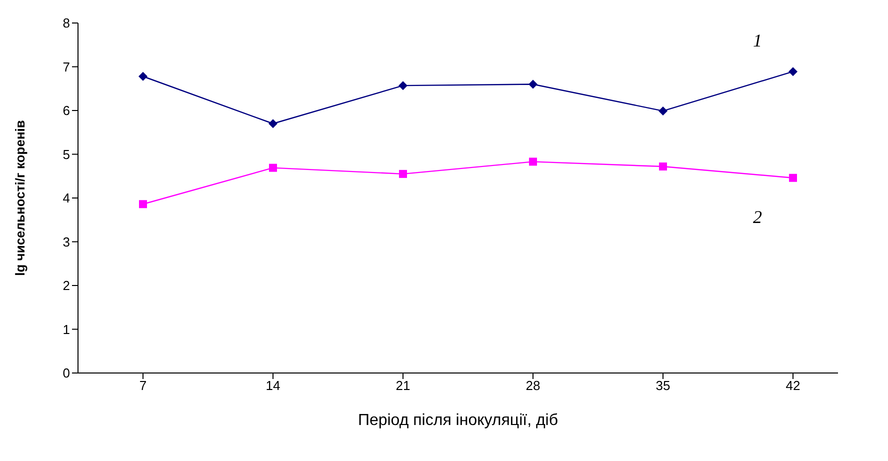  Describe the element at coordinates (66, 373) in the screenshot. I see `y-tick-label: 0` at that location.